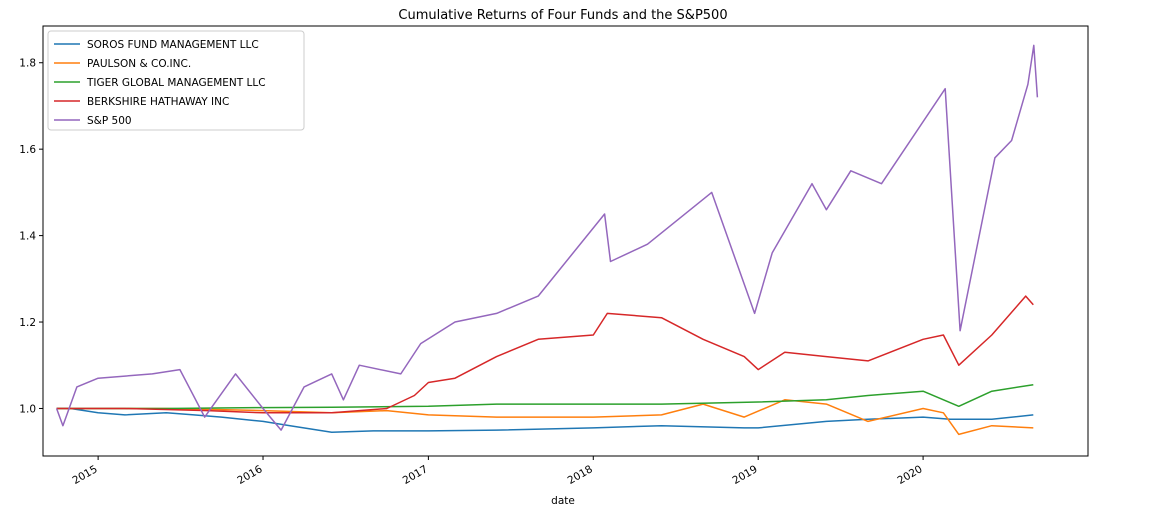 The height and width of the screenshot is (506, 1174). Describe the element at coordinates (139, 64) in the screenshot. I see `legend-label-1: PAULSON & CO.INC.` at that location.